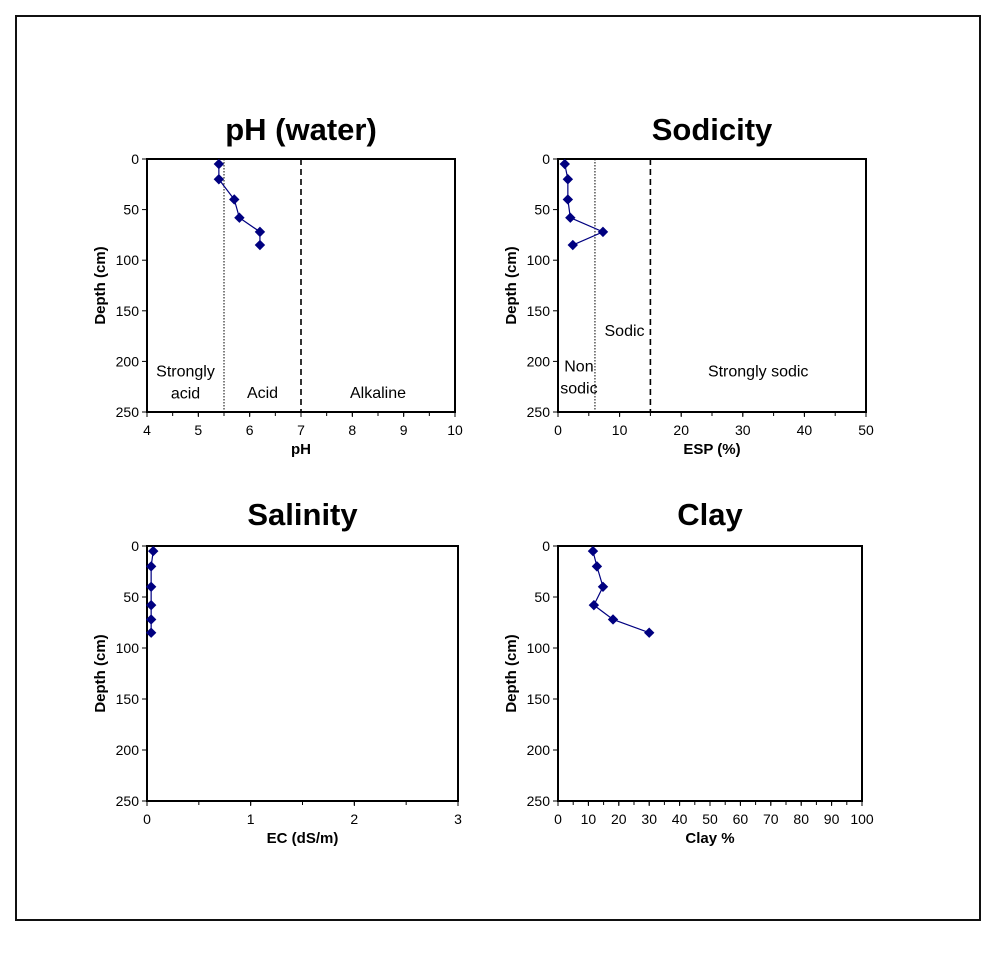 The image size is (1000, 957). Describe the element at coordinates (771, 819) in the screenshot. I see `x-tick-label: 70` at that location.